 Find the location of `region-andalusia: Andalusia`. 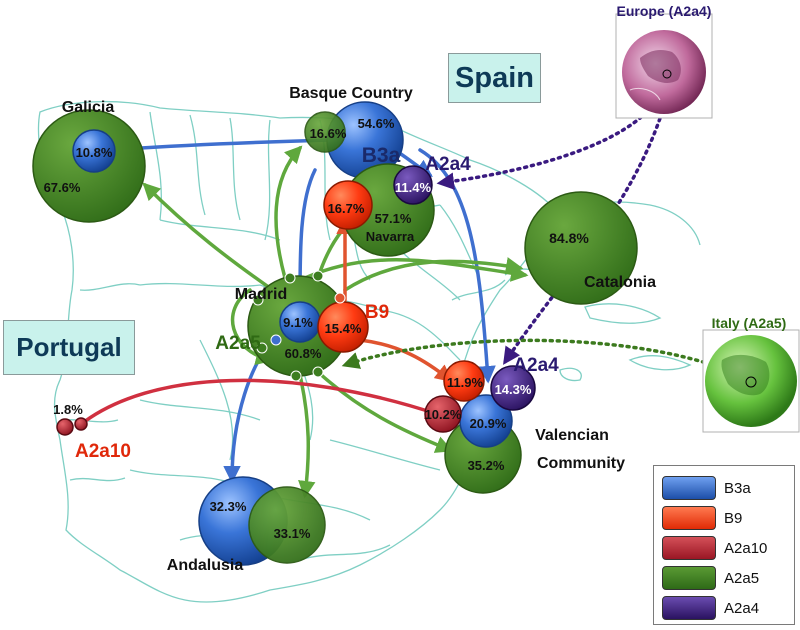

region-andalusia: Andalusia is located at coordinates (205, 565).